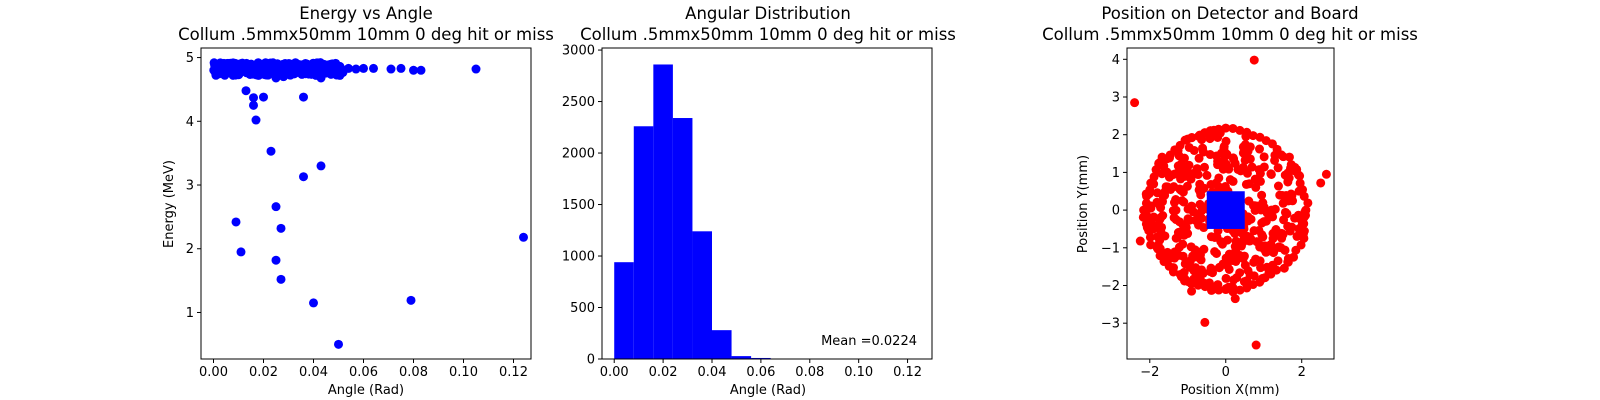 The width and height of the screenshot is (1600, 400). I want to click on y-tick-label: 500, so click(582, 308).